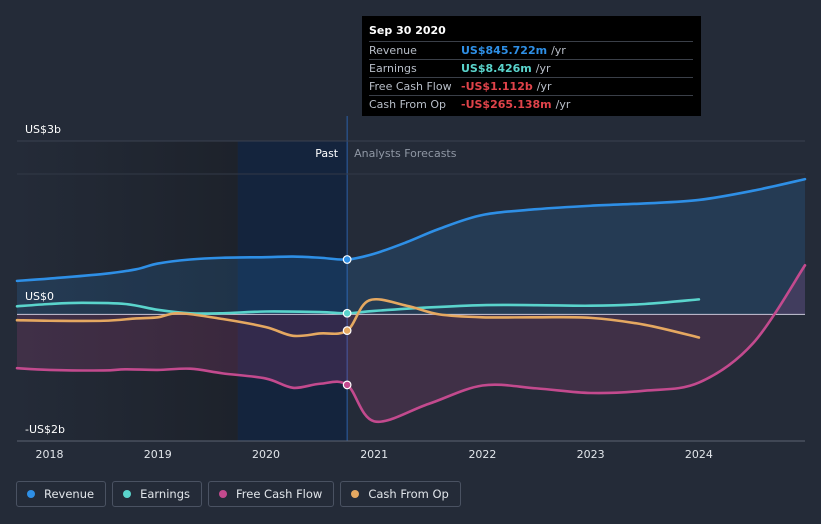  What do you see at coordinates (408, 104) in the screenshot?
I see `tooltip-label: Cash From Op` at bounding box center [408, 104].